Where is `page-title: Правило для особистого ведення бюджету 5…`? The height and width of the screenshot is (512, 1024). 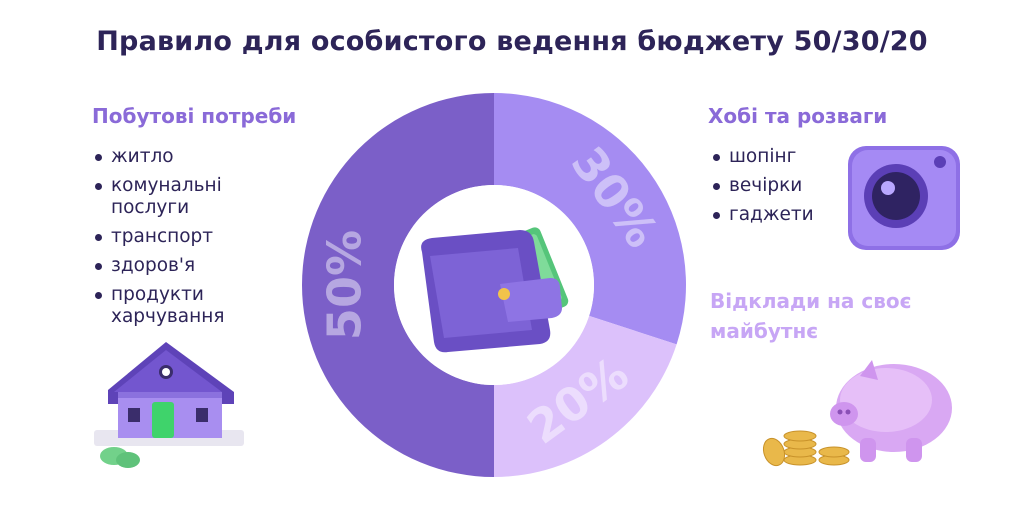
page-title: Правило для особистого ведення бюджету 5… is located at coordinates (512, 41).